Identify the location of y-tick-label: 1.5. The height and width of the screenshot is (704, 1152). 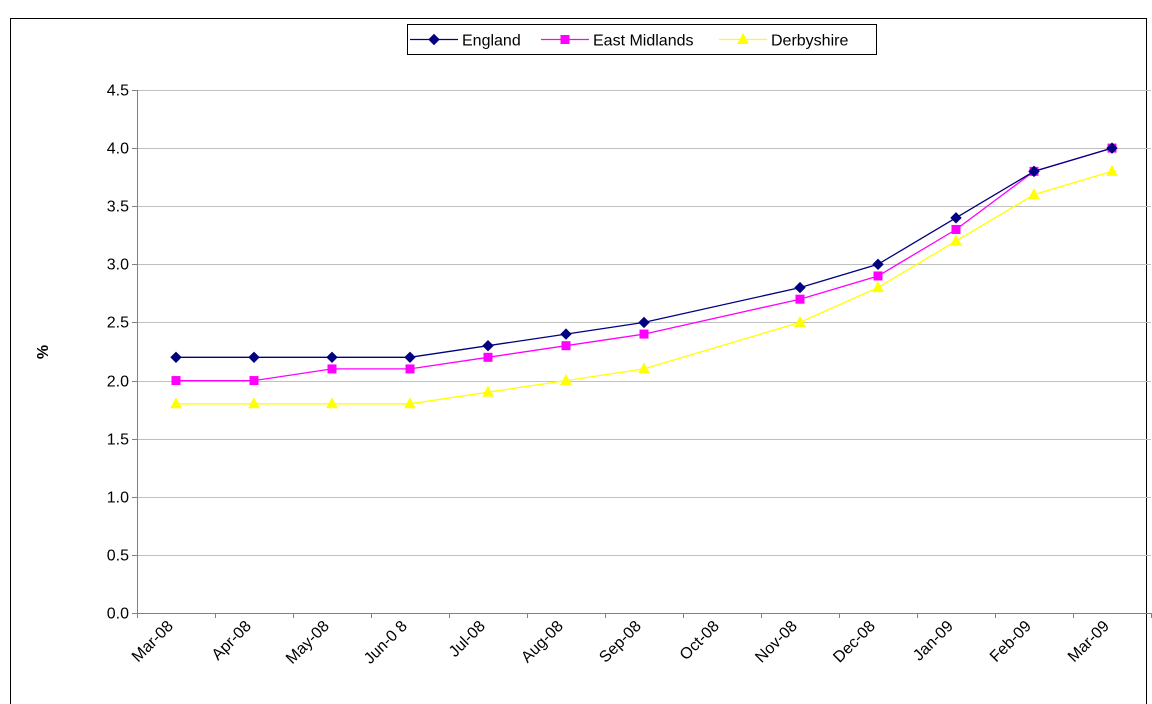
(118, 440).